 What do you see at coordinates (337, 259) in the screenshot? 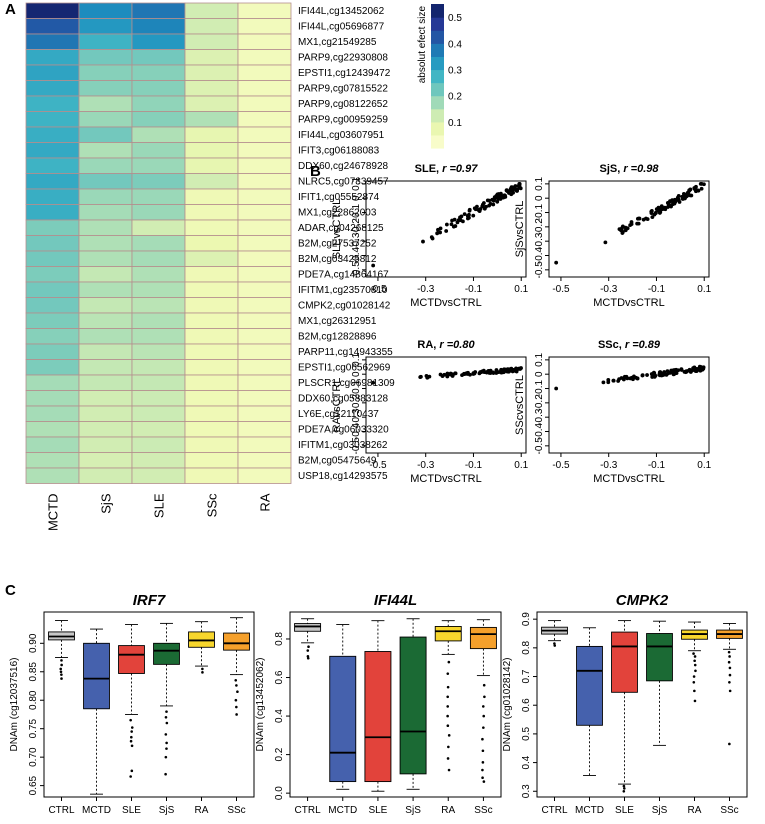
I see `heatmap-row-label: B2M,cg03425812` at bounding box center [337, 259].